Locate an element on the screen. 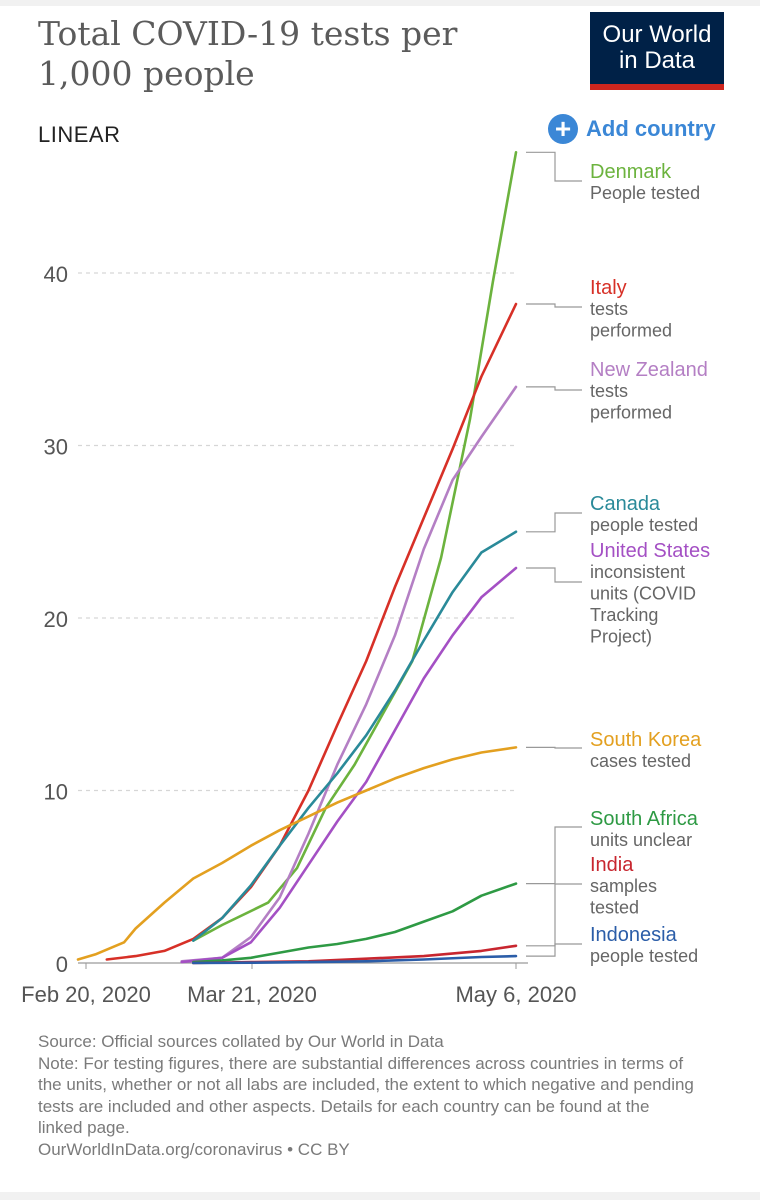  plus-circle-icon: + is located at coordinates (563, 129).